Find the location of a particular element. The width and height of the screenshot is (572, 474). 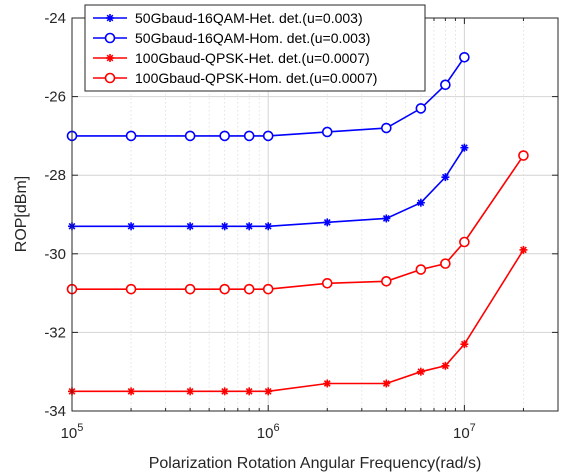

y-axis-label: ROP[dBm] is located at coordinates (21, 214).